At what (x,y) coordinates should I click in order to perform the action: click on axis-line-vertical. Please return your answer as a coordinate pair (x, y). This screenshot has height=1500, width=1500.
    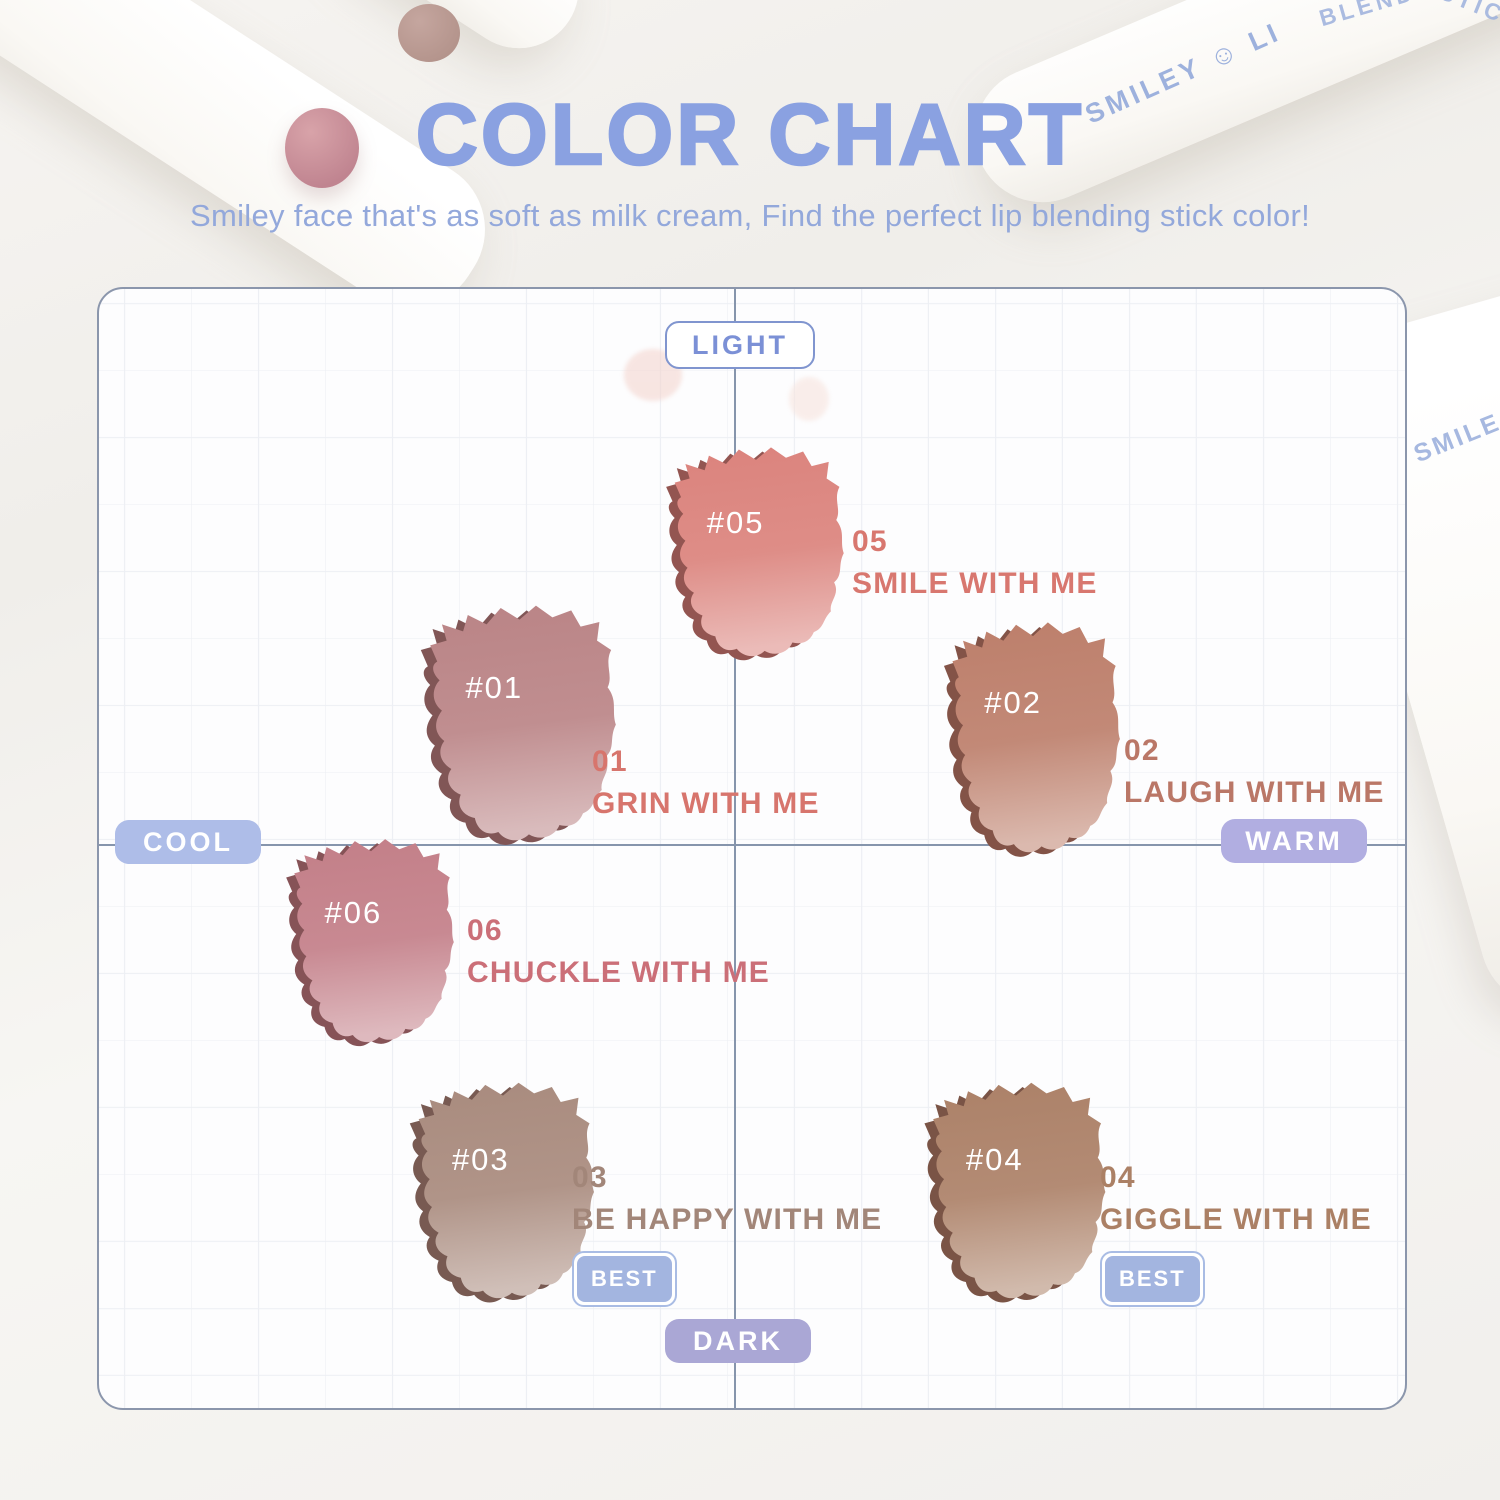
    Looking at the image, I should click on (735, 848).